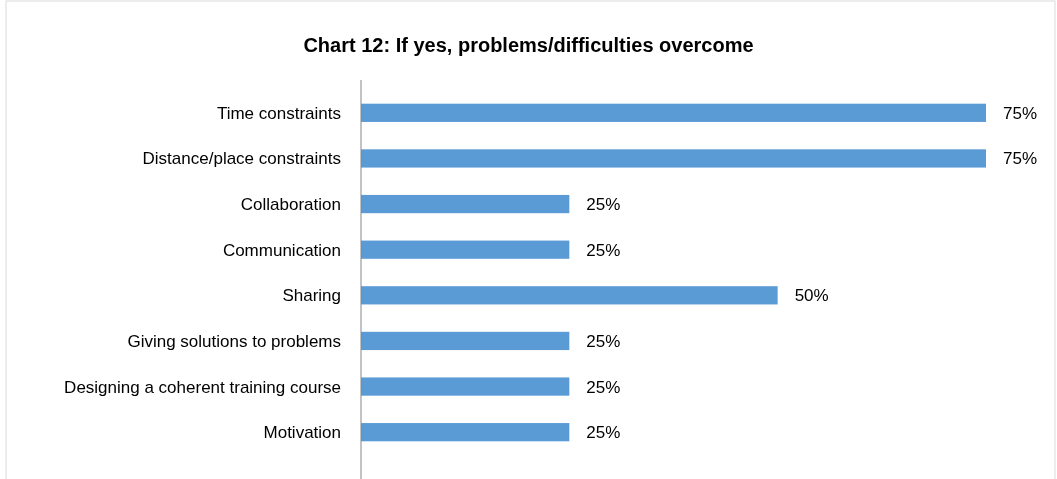 This screenshot has height=479, width=1057. Describe the element at coordinates (234, 341) in the screenshot. I see `y-tick-label: Giving solutions to problems` at that location.